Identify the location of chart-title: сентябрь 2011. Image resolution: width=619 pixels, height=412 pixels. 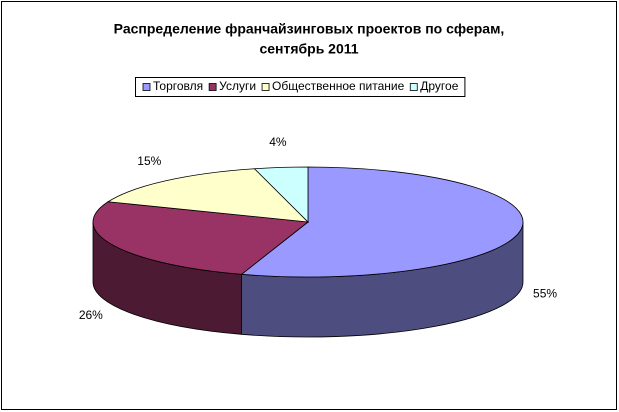
(308, 49).